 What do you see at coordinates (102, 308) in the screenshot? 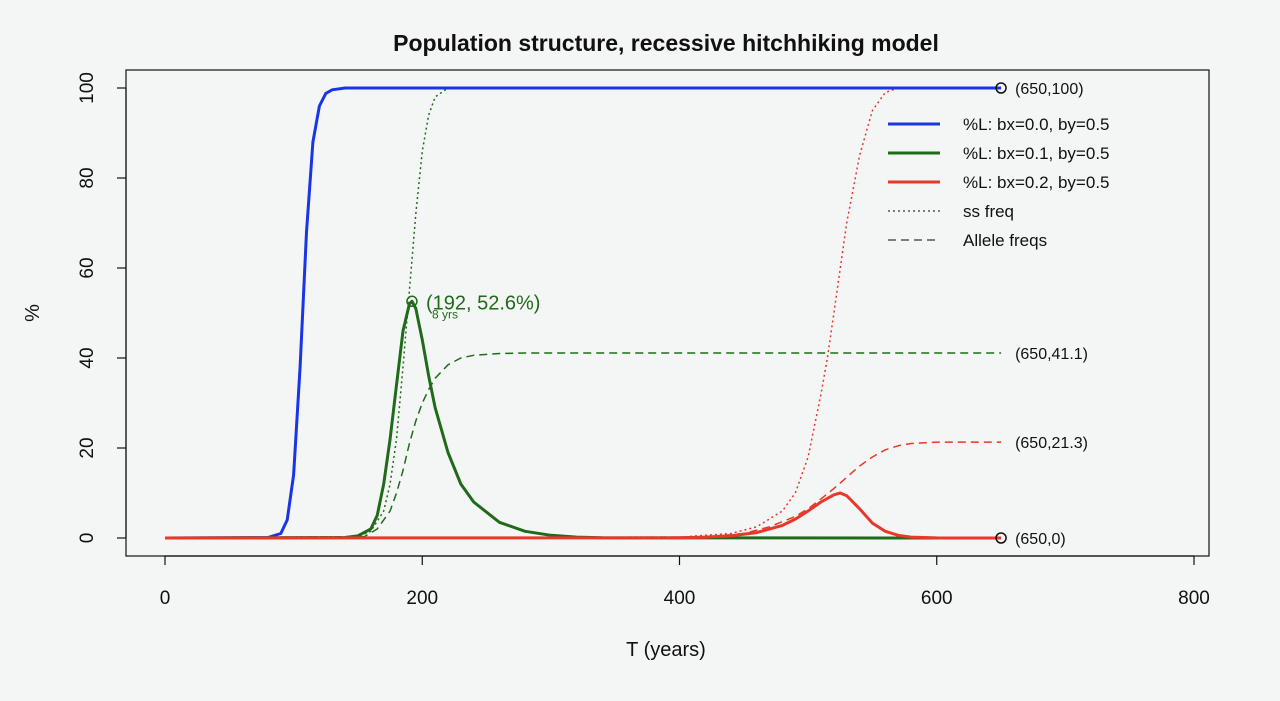
I see `y-axis: 0 20 40 60 80 100` at bounding box center [102, 308].